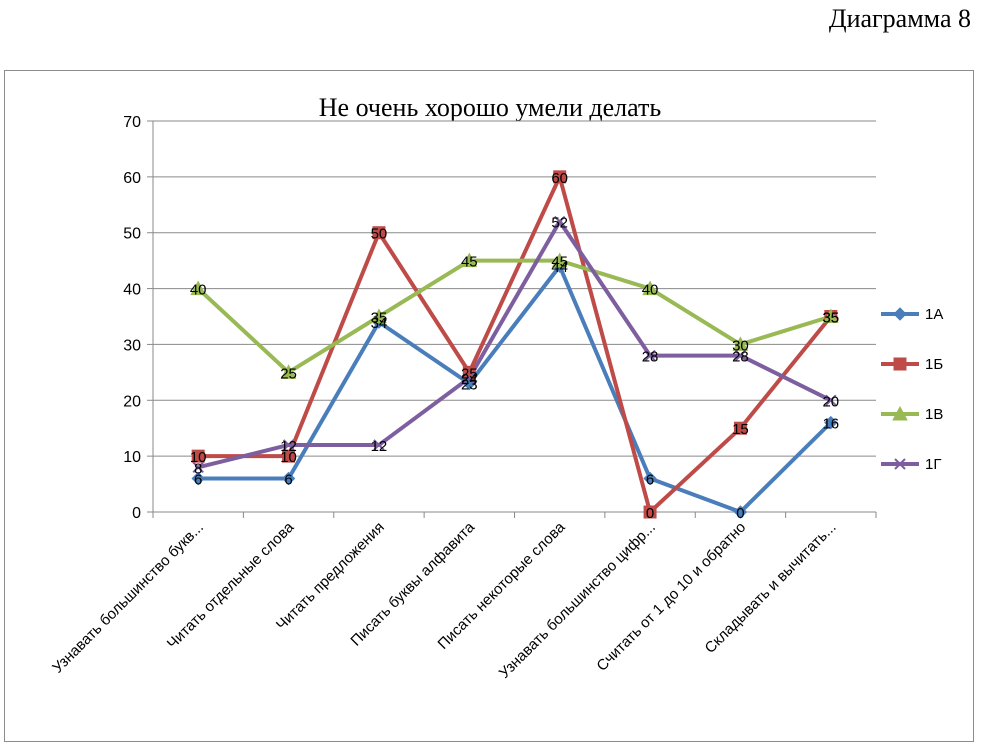 The height and width of the screenshot is (749, 983). I want to click on y-tick-label: 30, so click(132, 345).